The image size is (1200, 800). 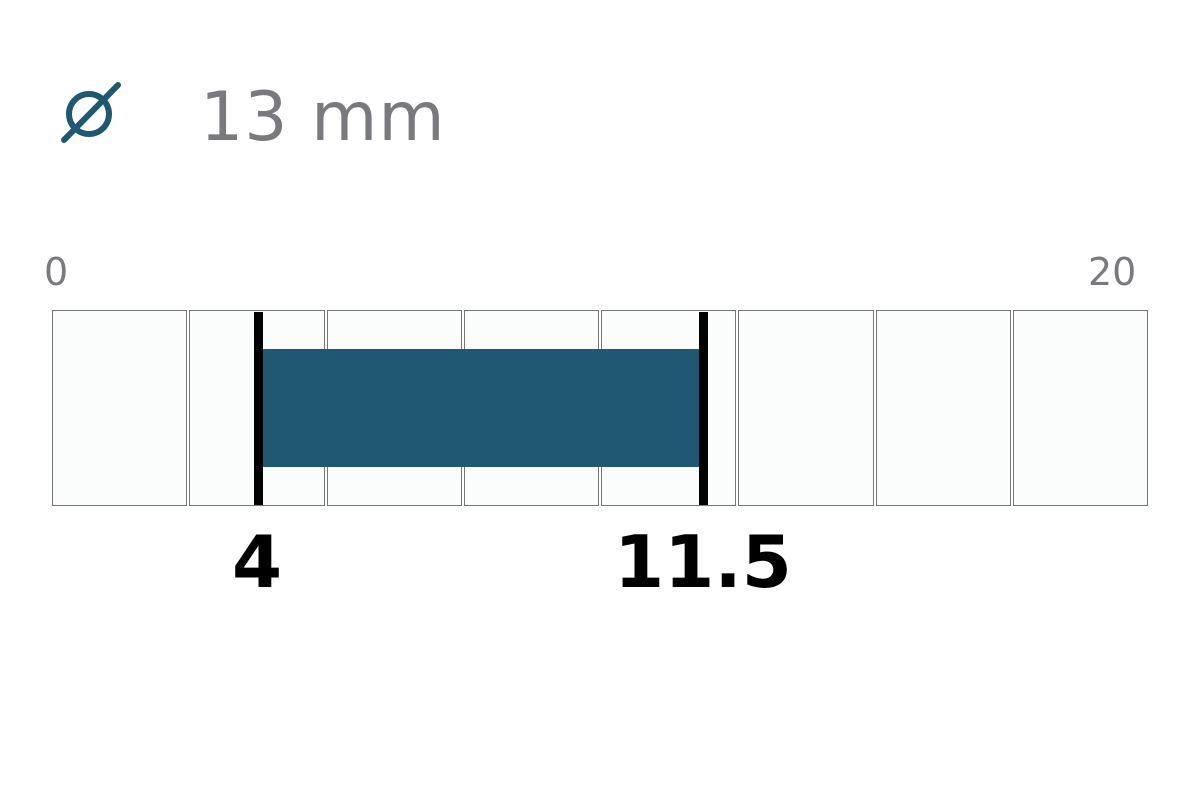 What do you see at coordinates (257, 562) in the screenshot?
I see `range-low-label: 4` at bounding box center [257, 562].